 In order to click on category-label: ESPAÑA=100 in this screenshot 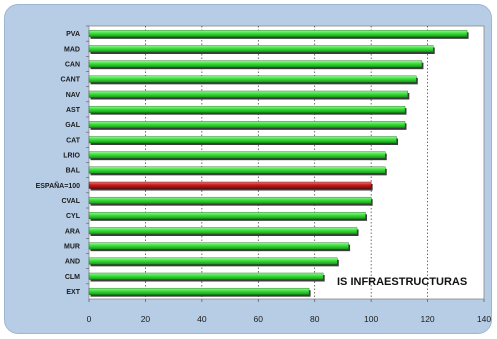, I will do `click(58, 185)`.